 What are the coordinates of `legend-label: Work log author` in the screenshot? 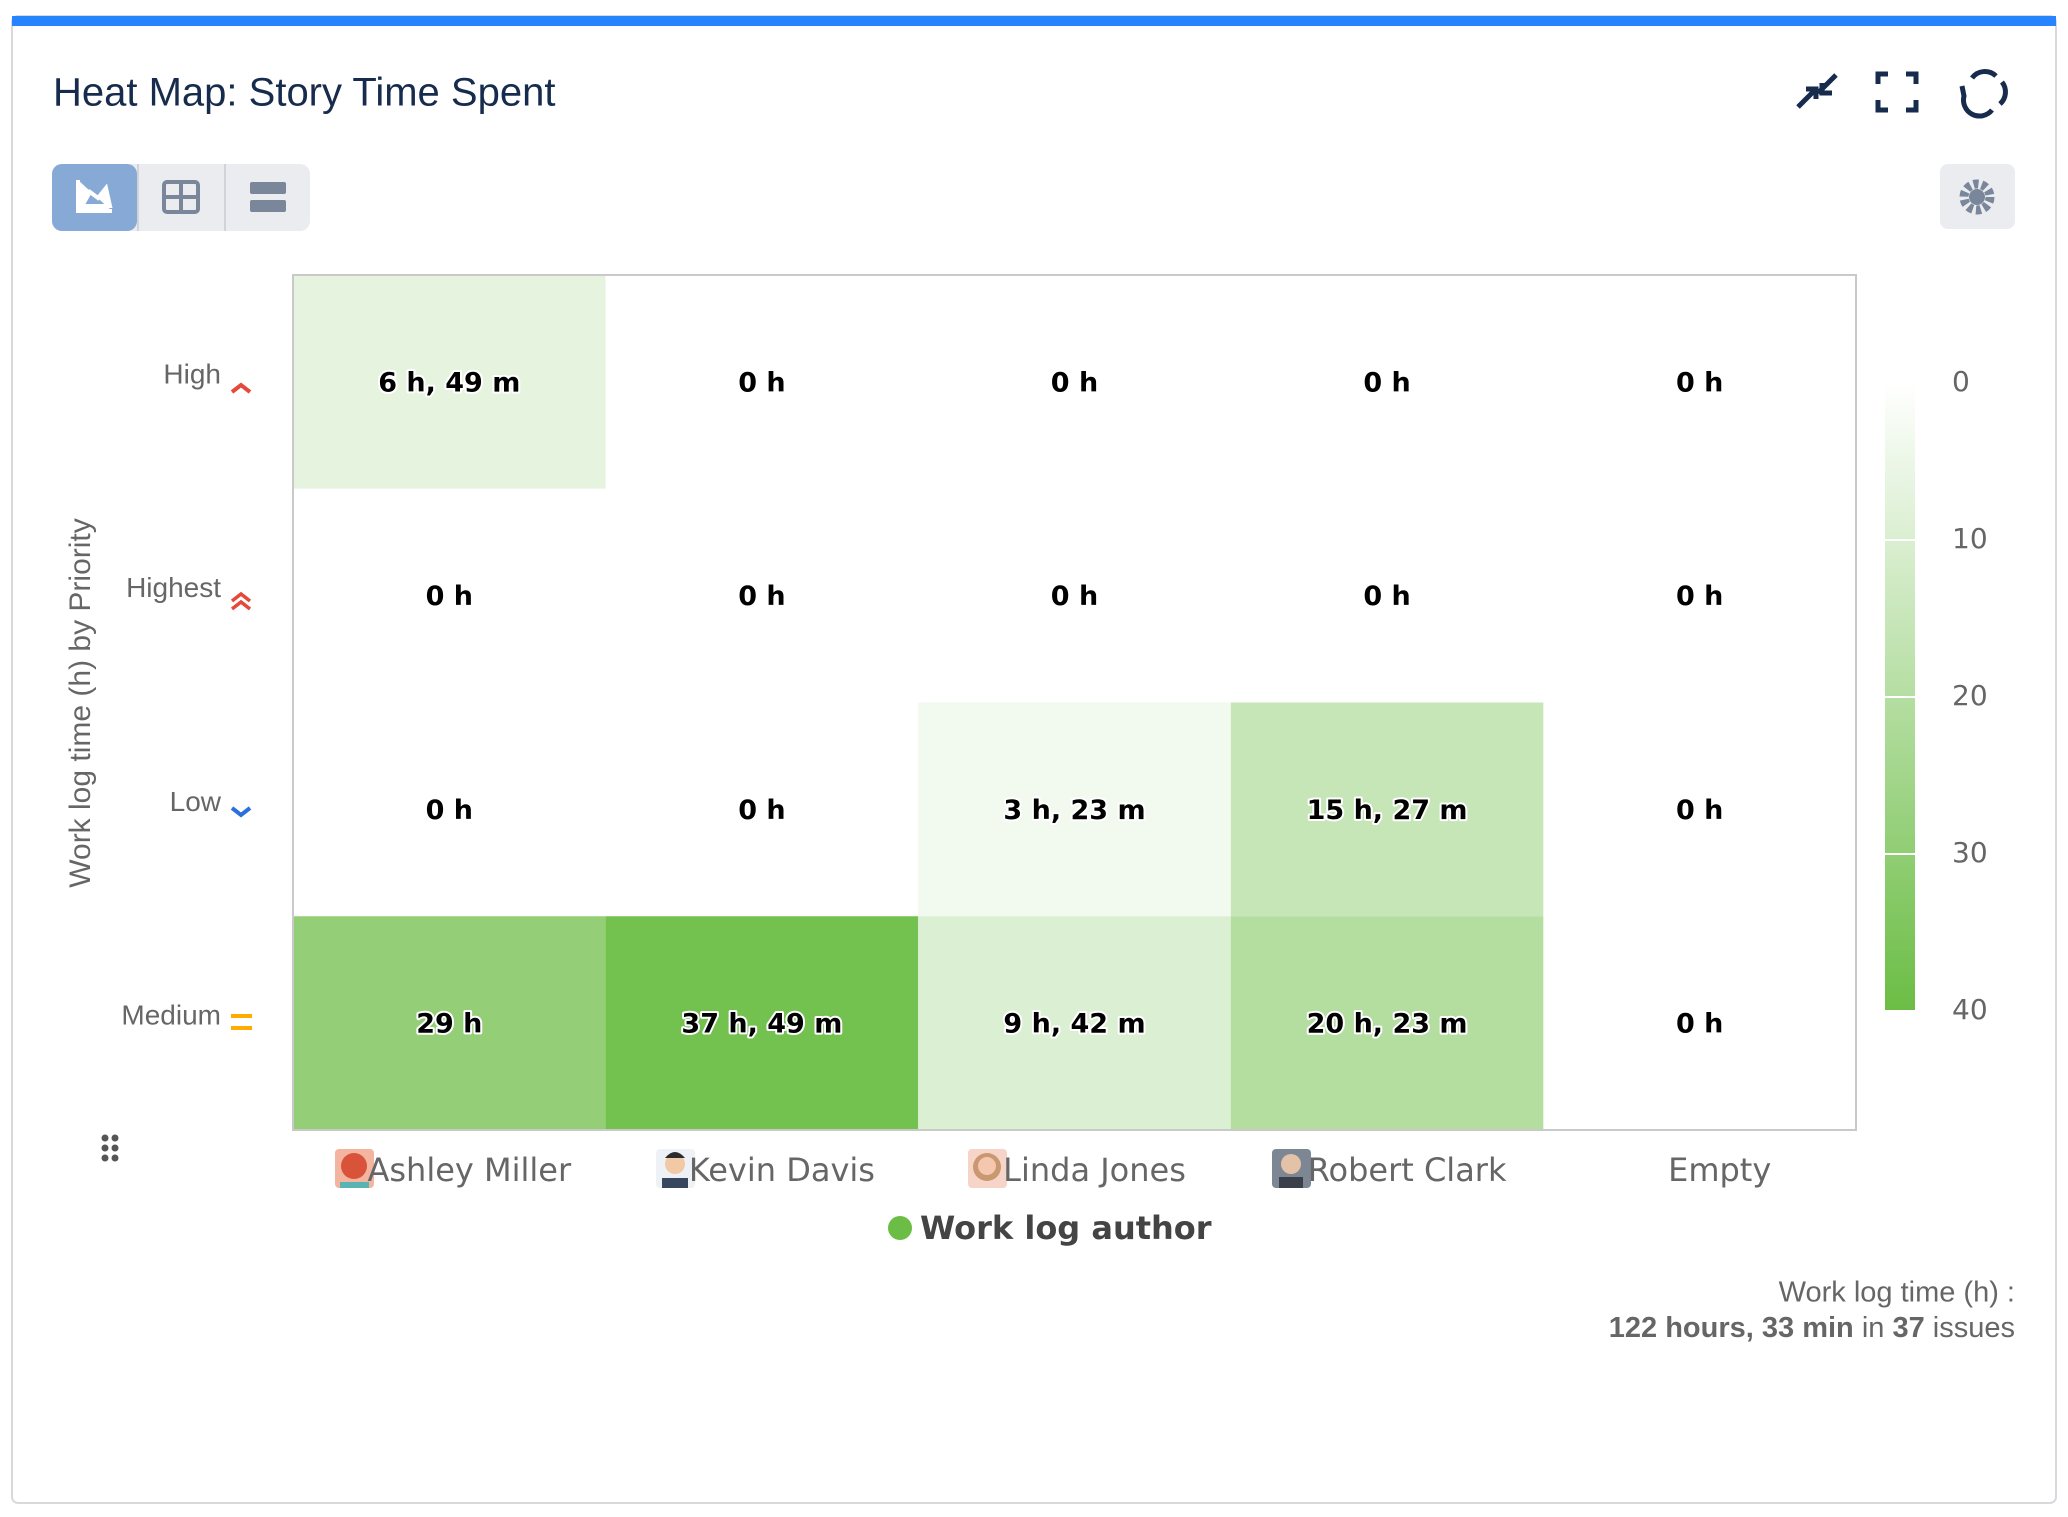 It's located at (1066, 1228).